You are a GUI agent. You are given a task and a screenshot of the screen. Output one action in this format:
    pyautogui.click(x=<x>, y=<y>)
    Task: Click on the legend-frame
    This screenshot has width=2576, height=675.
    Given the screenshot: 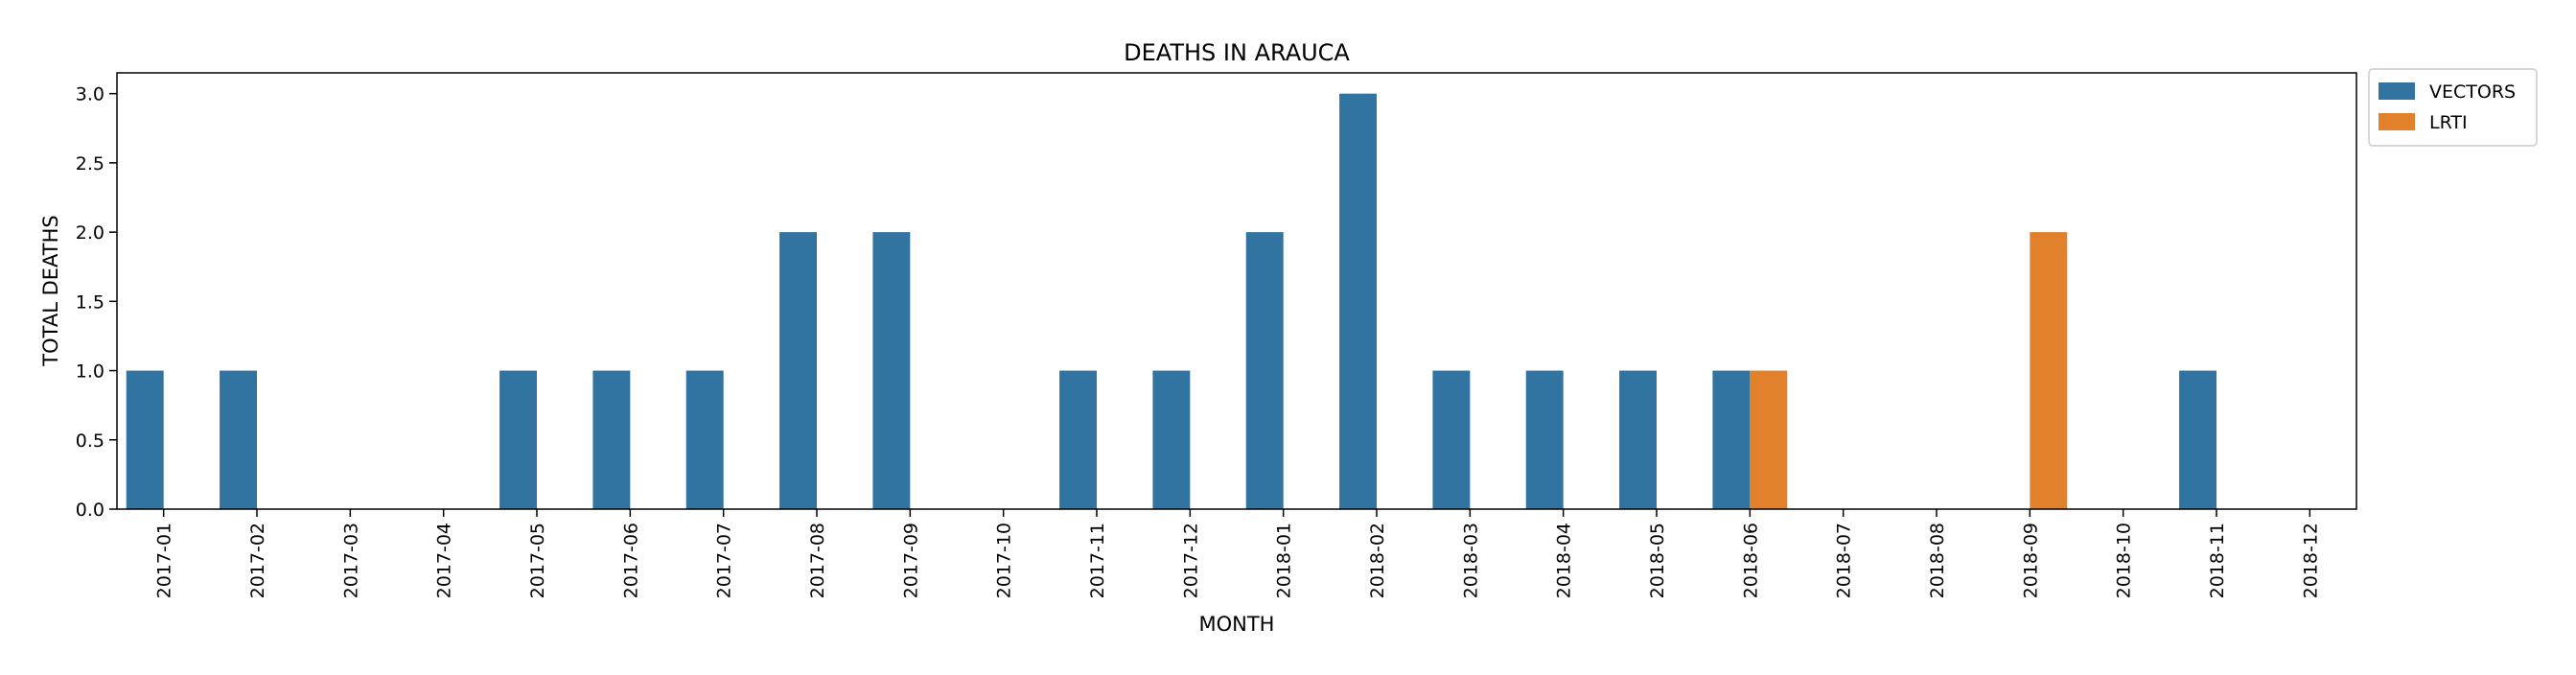 What is the action you would take?
    pyautogui.click(x=2453, y=107)
    